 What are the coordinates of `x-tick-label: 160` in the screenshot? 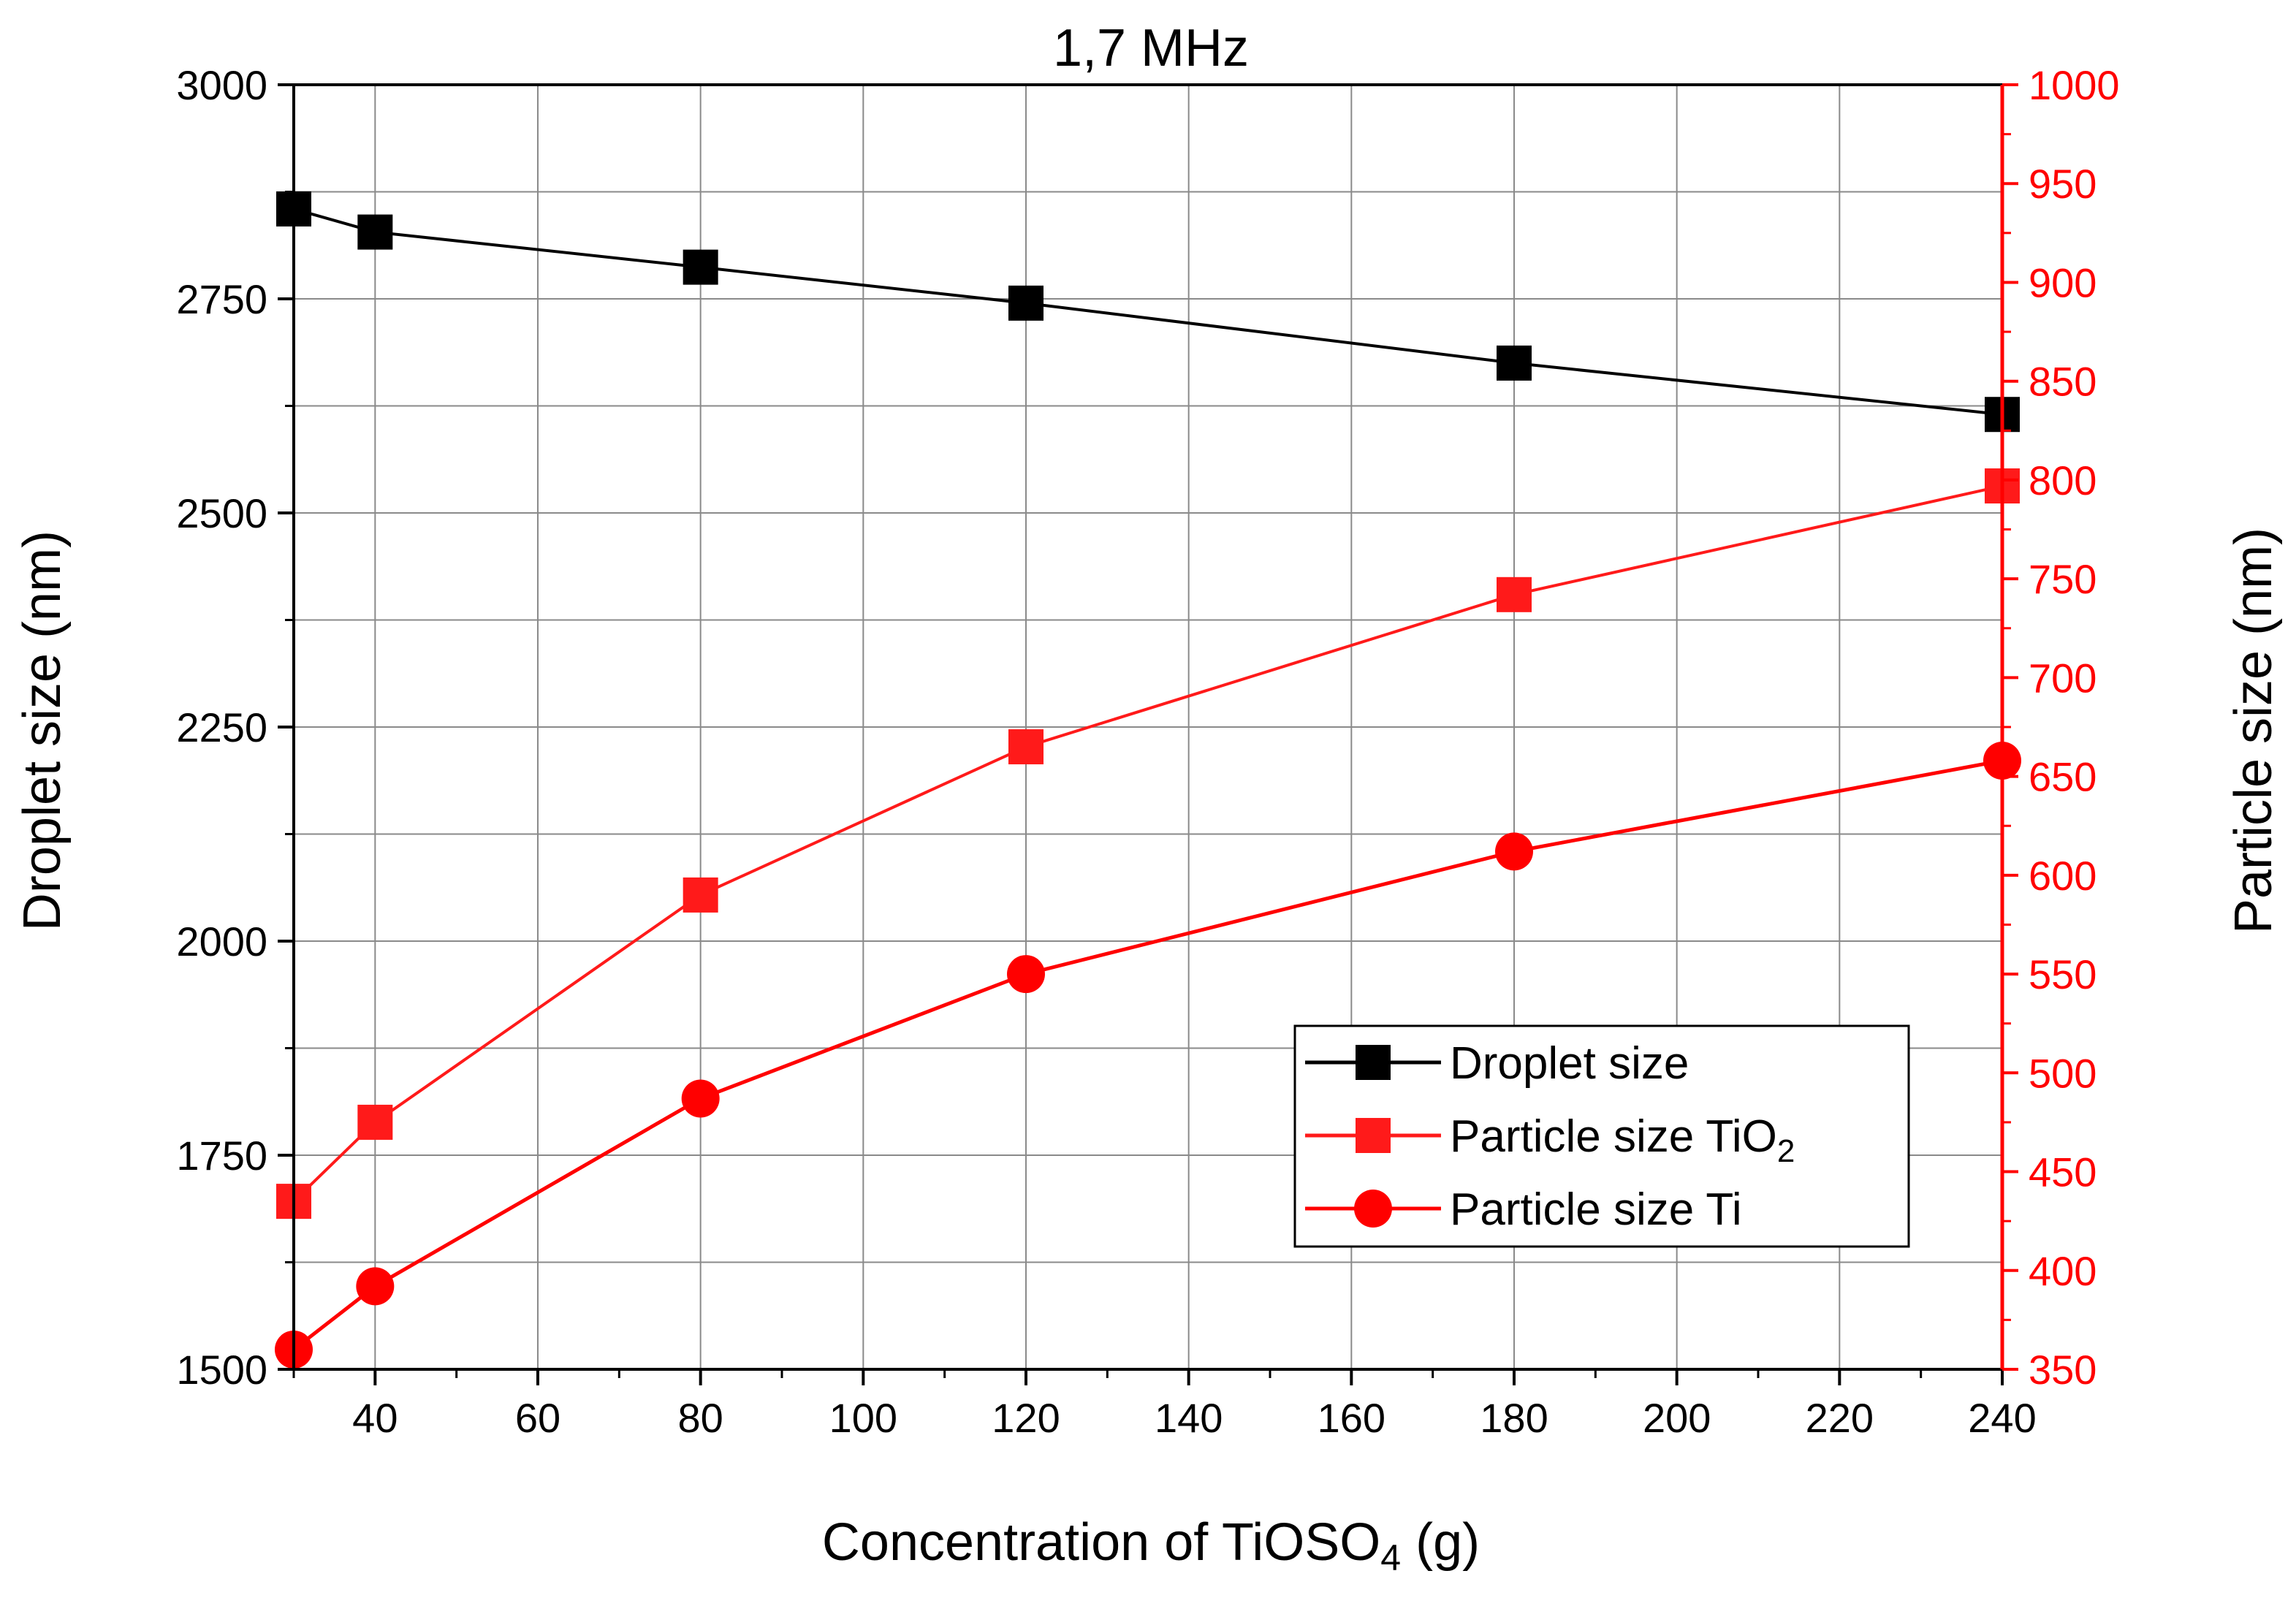 It's located at (1351, 1418).